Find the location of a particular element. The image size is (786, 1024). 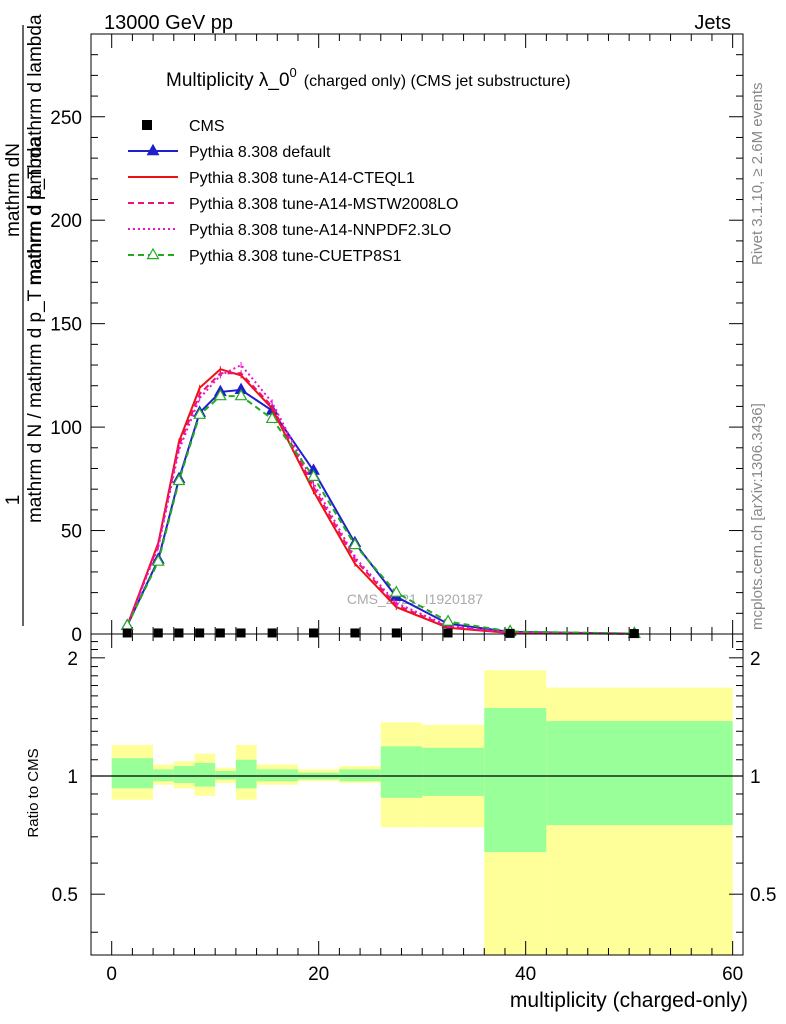

title-main: Multiplicity λ_0 is located at coordinates (228, 80).